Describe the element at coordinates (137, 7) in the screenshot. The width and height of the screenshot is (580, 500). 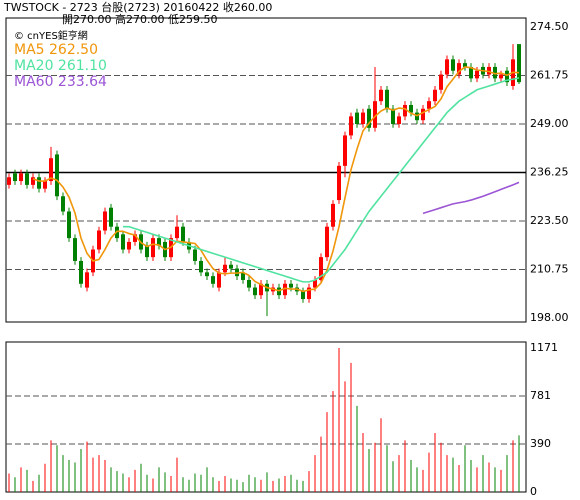
I see `header-line: TWSTOCK - 2723 台股(2723) 20160422 收260.00` at that location.